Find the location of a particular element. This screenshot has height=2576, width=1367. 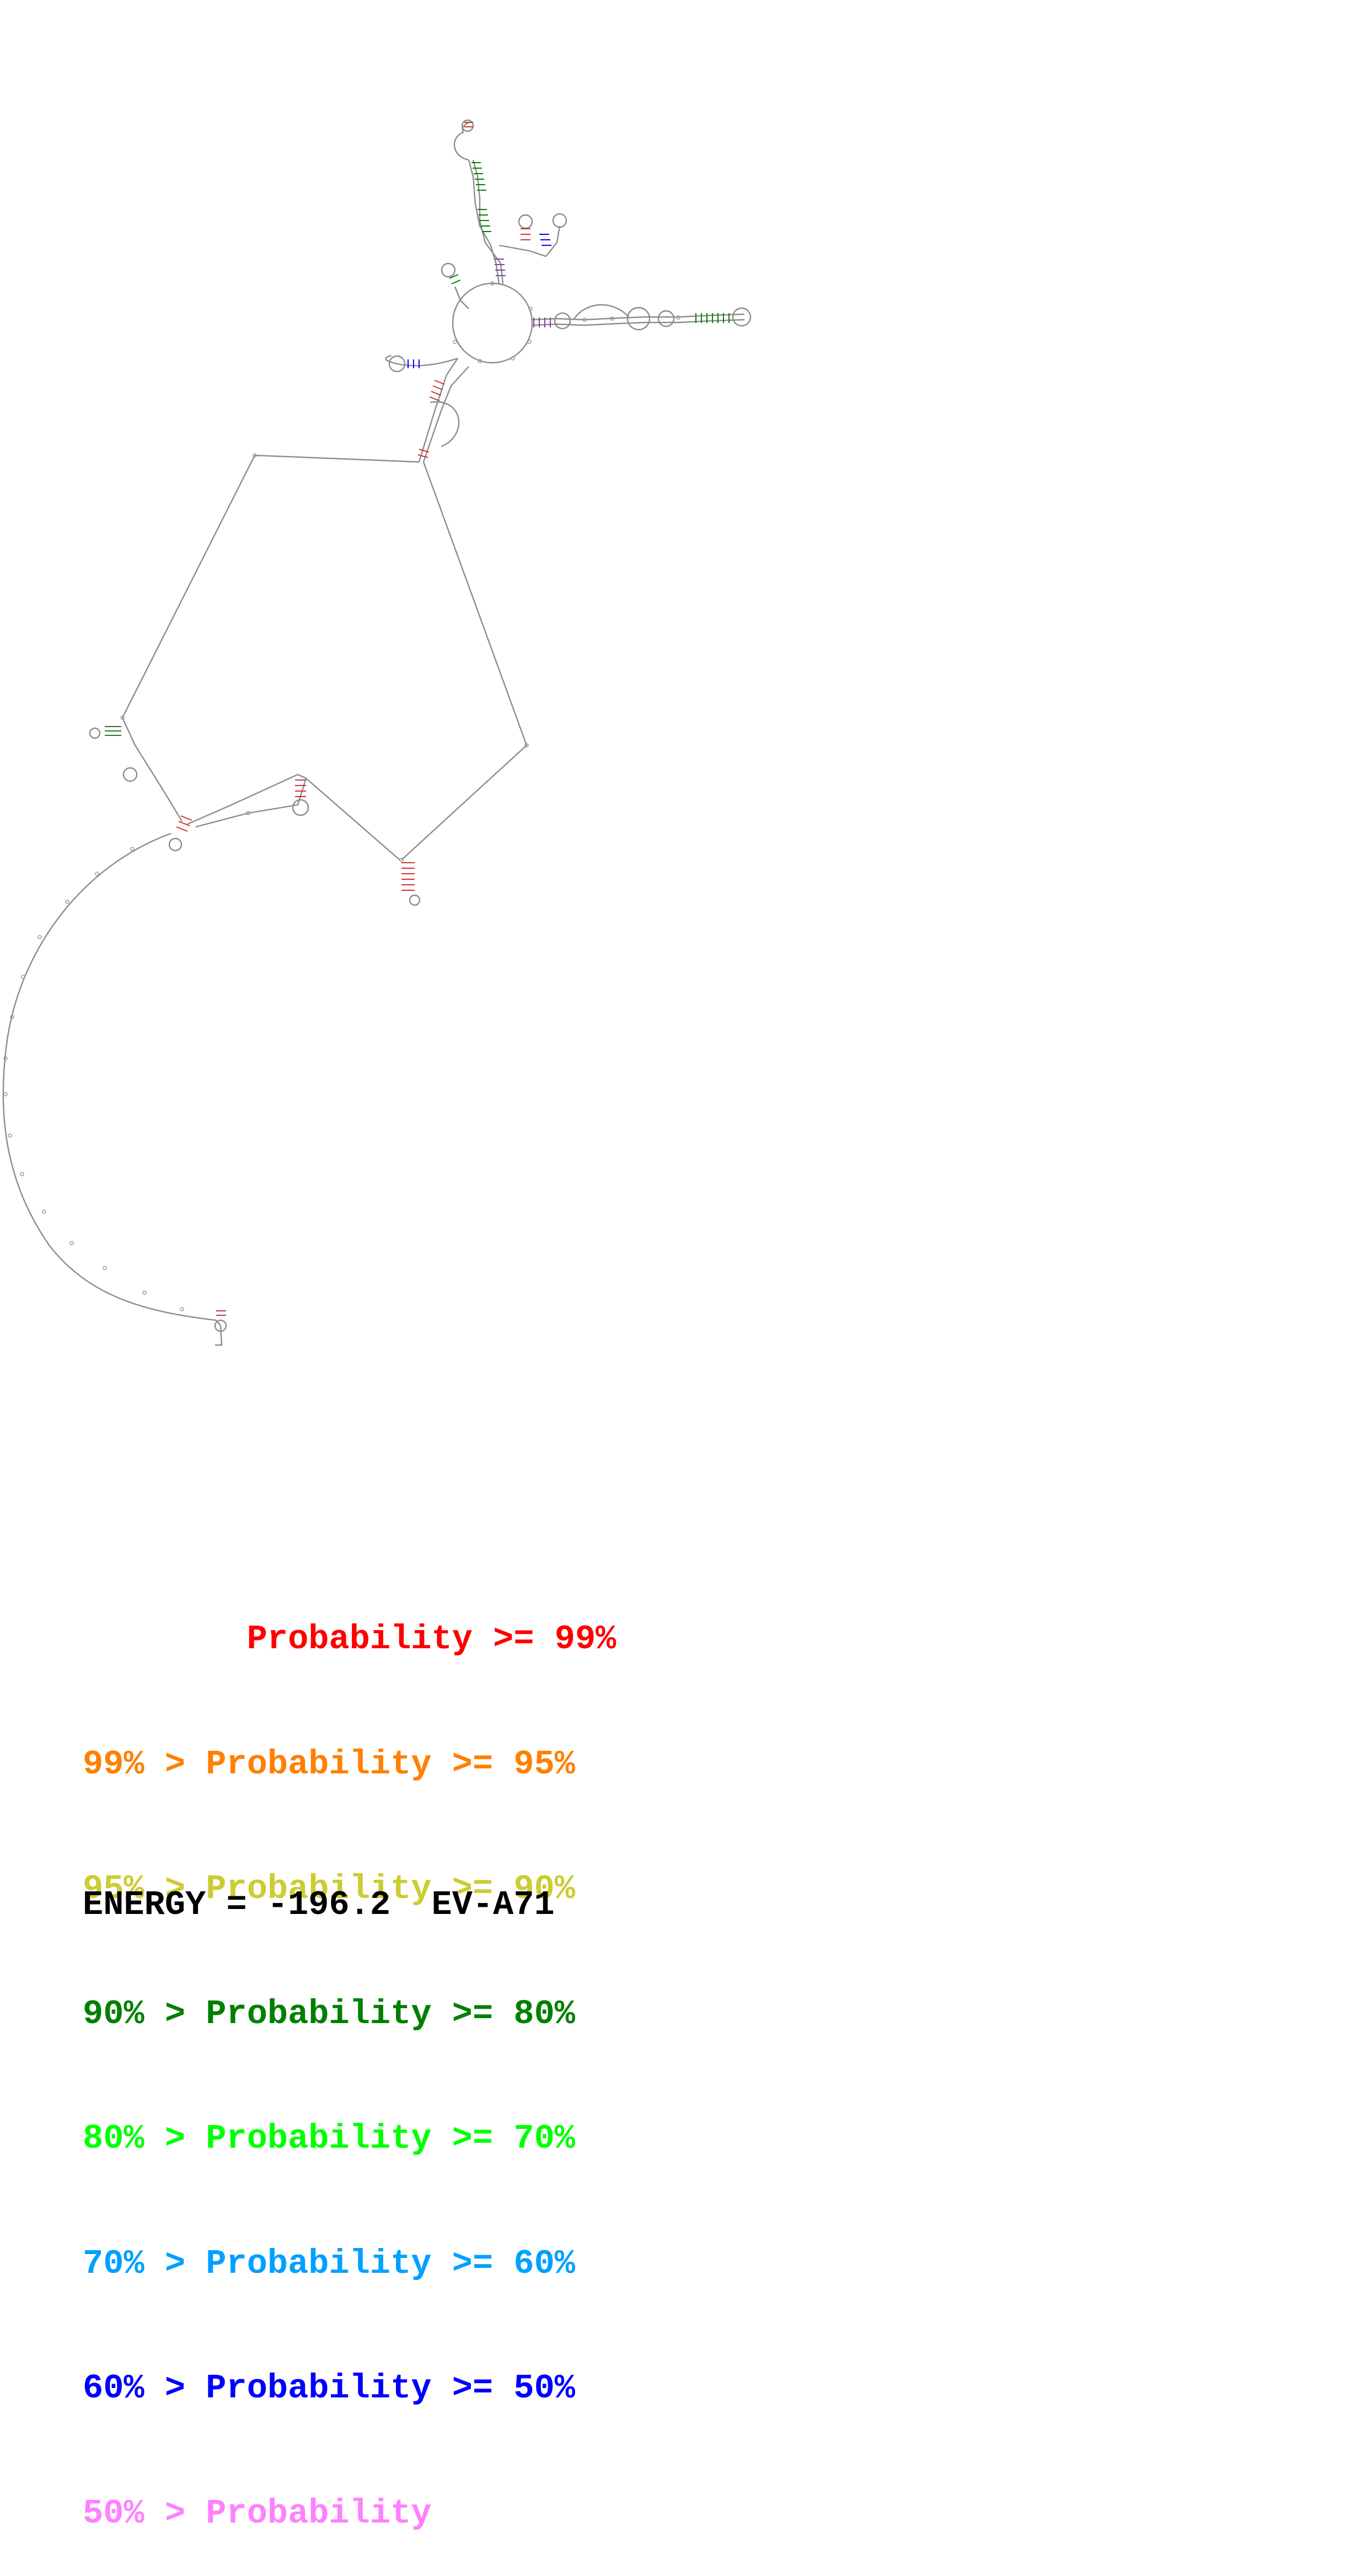

multiloop-ring is located at coordinates (493, 323).